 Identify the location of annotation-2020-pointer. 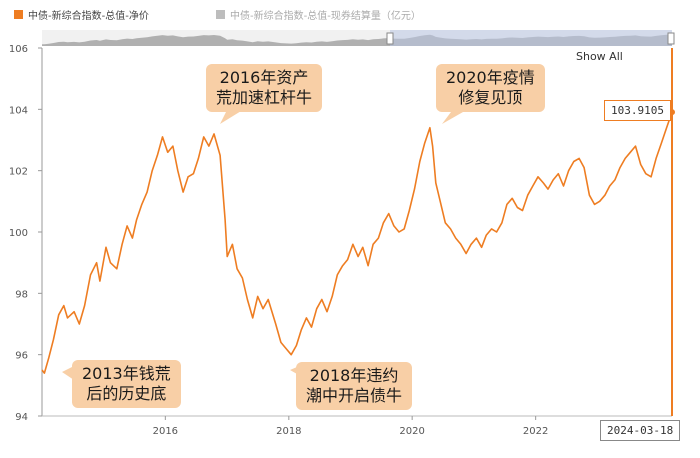
(456, 116).